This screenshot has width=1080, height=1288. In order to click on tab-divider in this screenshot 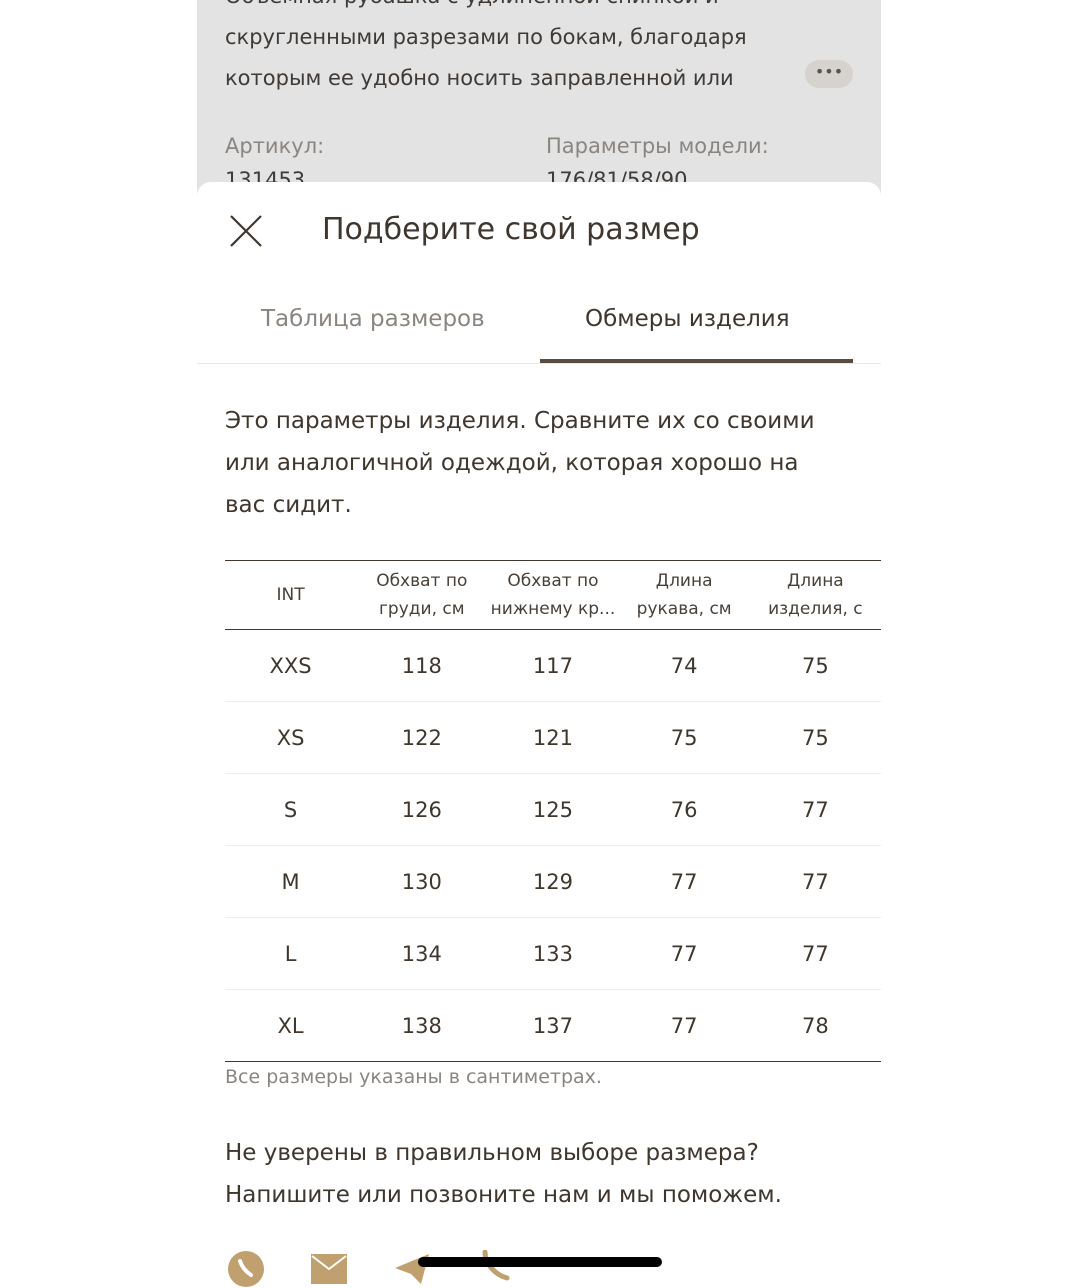, I will do `click(539, 363)`.